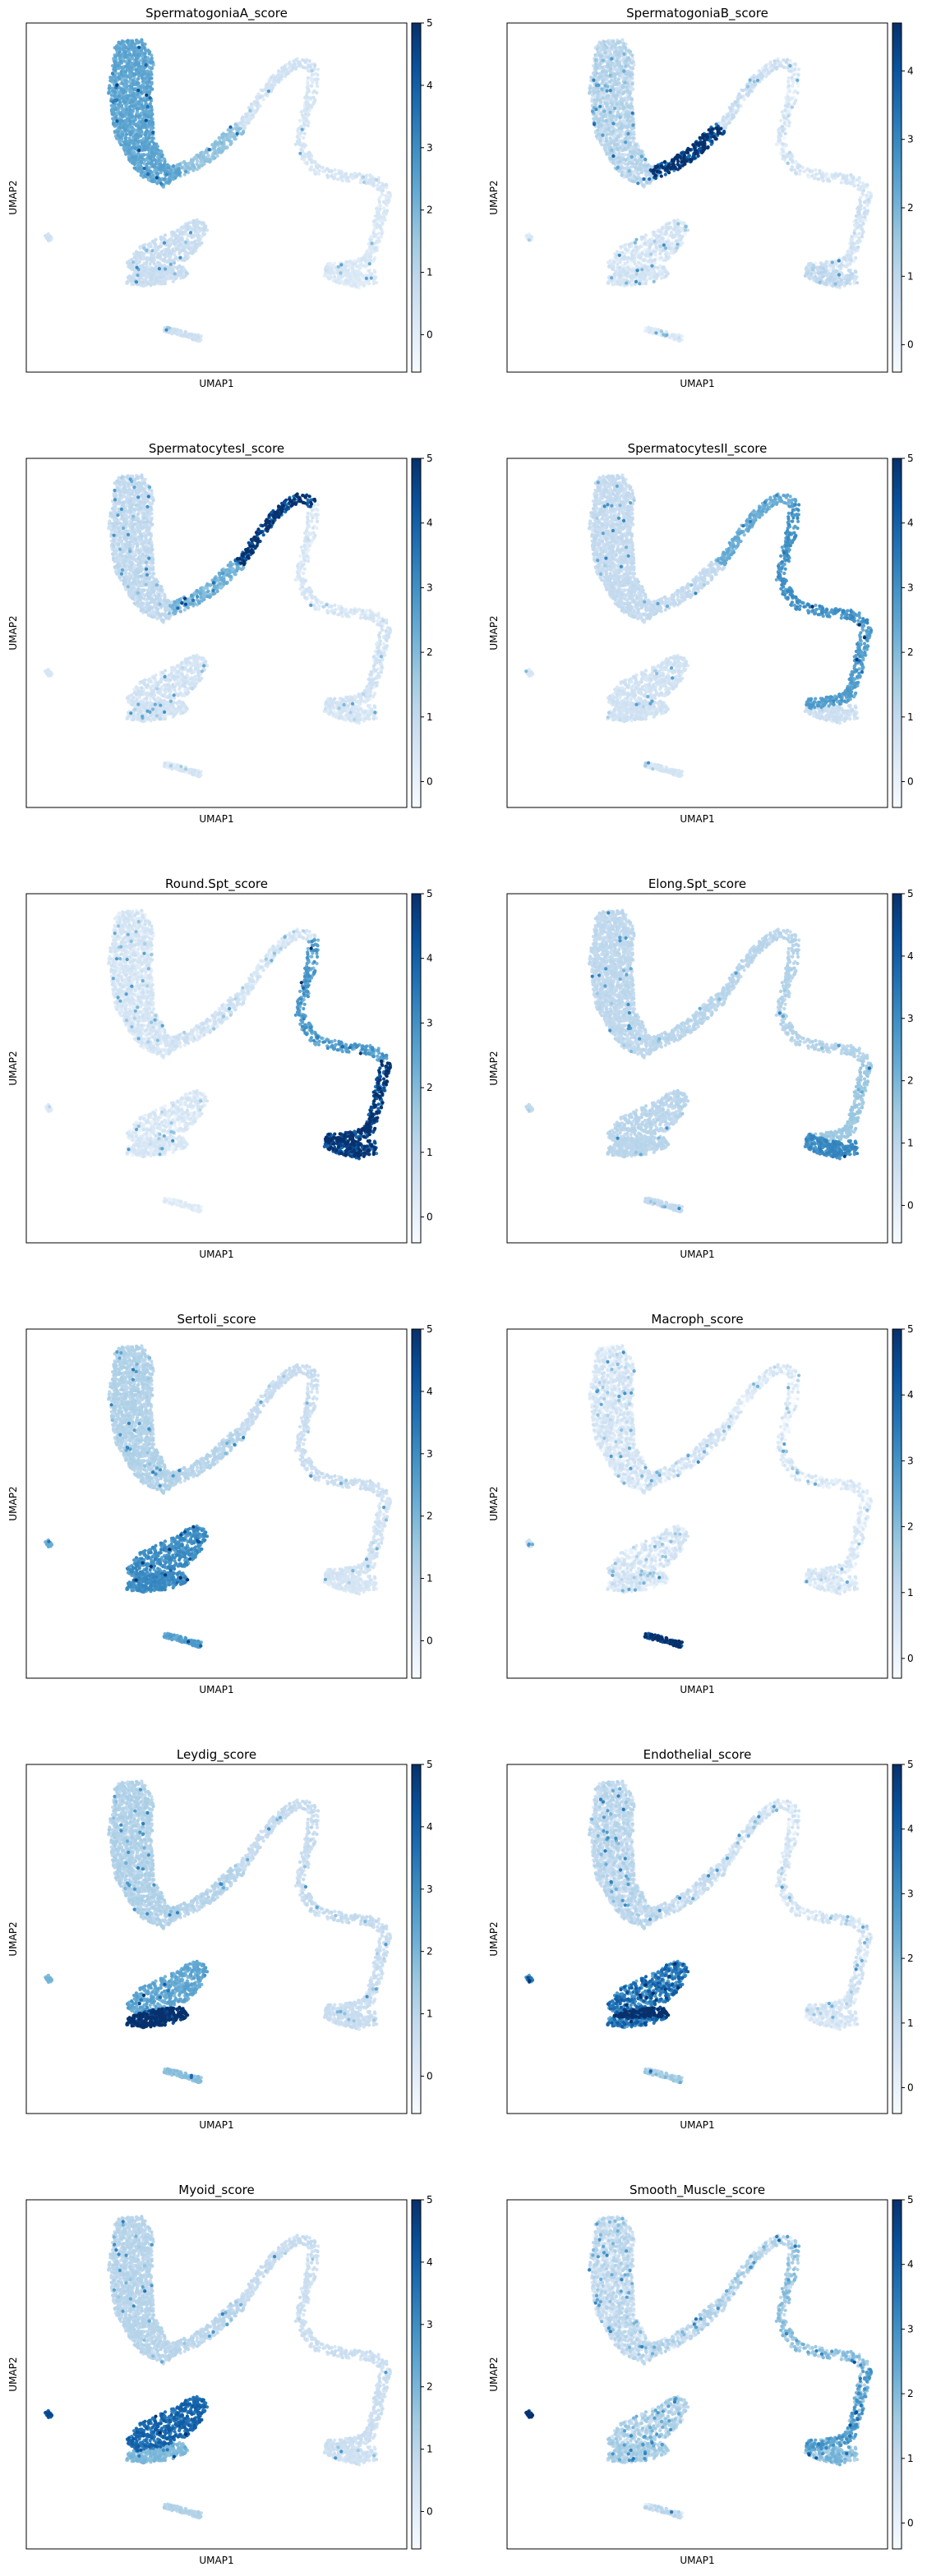  What do you see at coordinates (430, 334) in the screenshot?
I see `colorbar-tick-label: 0` at bounding box center [430, 334].